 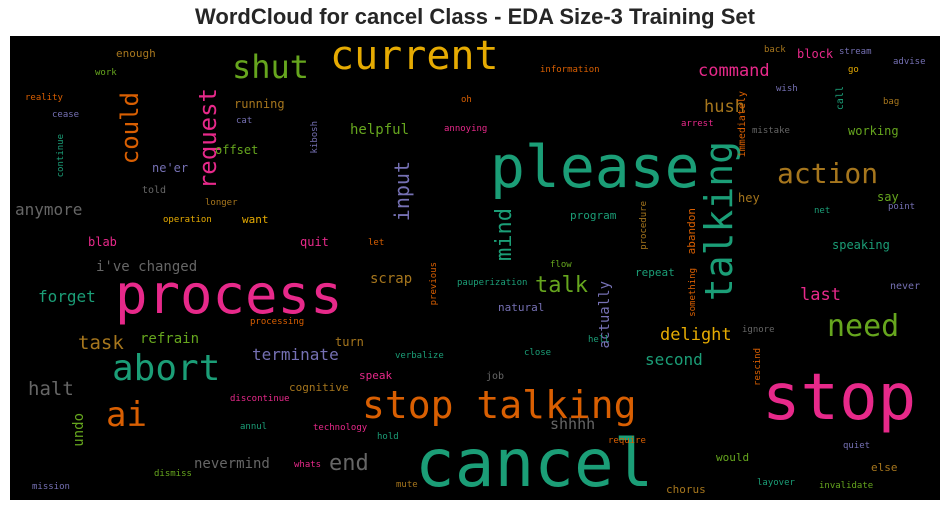 What do you see at coordinates (229, 294) in the screenshot?
I see `word-process: process` at bounding box center [229, 294].